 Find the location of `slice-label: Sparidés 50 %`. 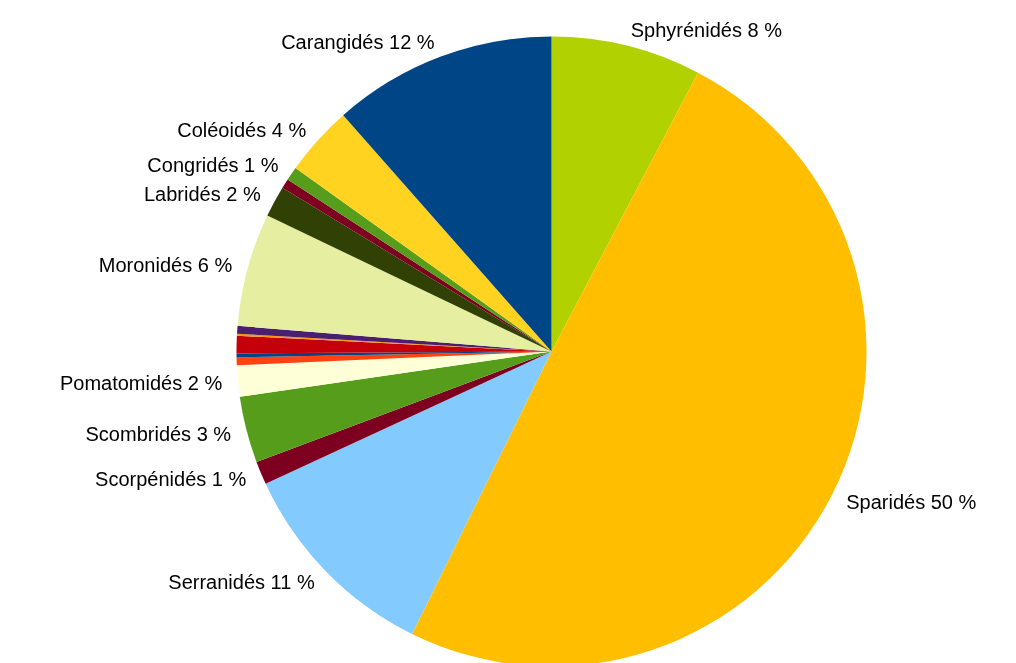

slice-label: Sparidés 50 % is located at coordinates (911, 501).